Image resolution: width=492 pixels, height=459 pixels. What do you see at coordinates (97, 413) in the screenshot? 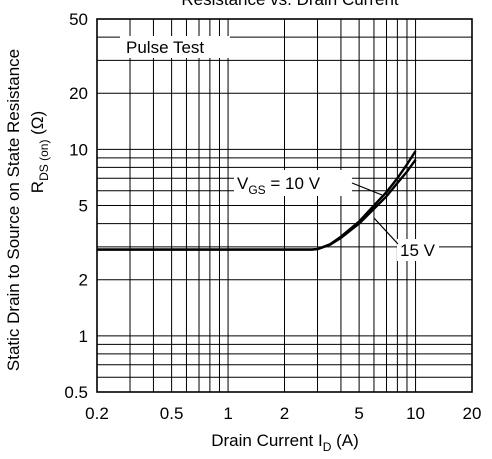
I see `x-tick-label: 0.2` at bounding box center [97, 413].